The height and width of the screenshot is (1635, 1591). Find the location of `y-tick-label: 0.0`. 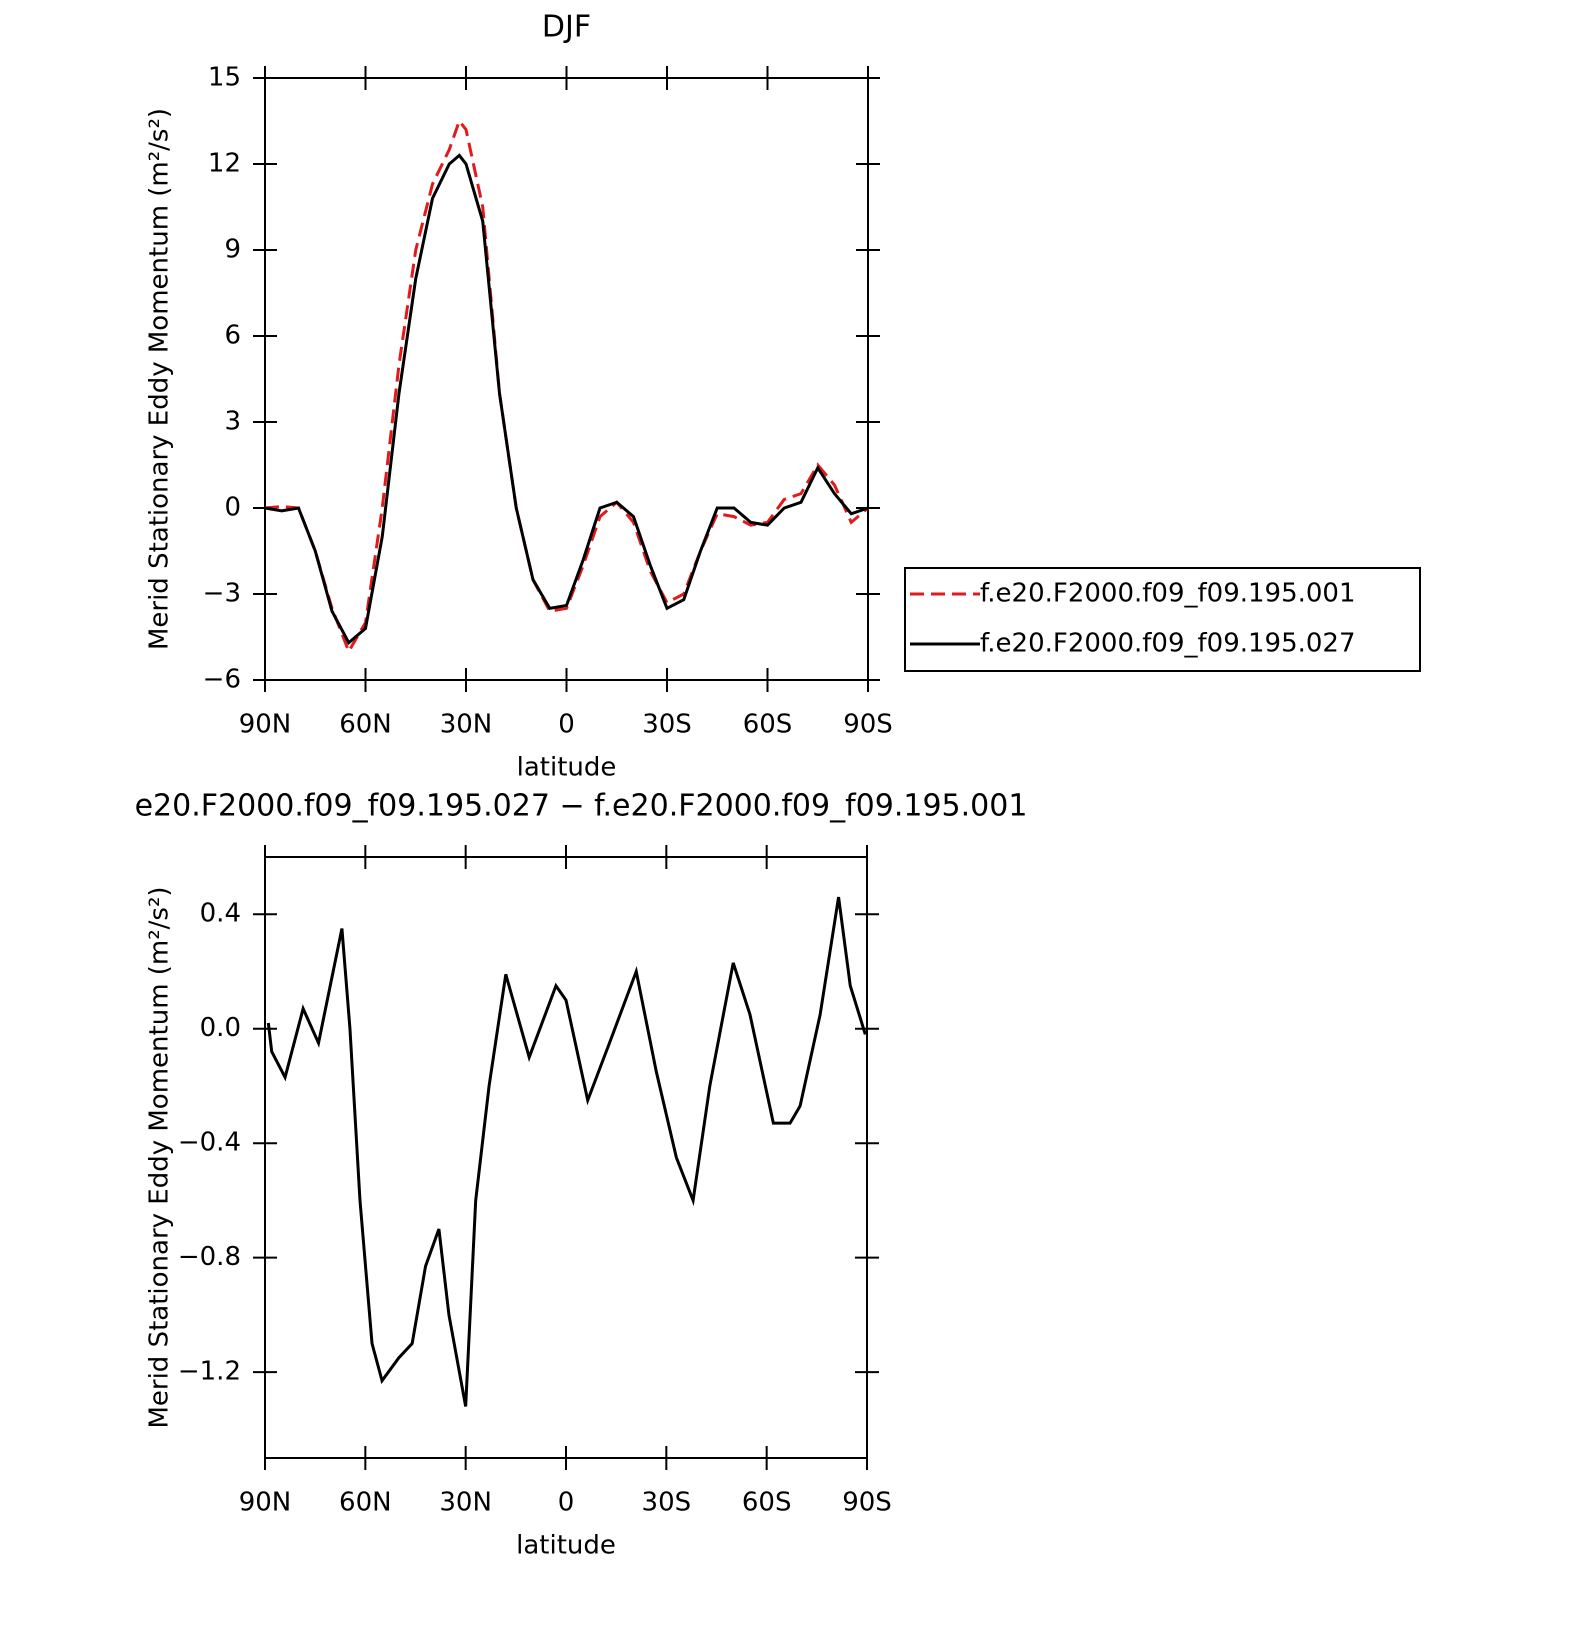

y-tick-label: 0.0 is located at coordinates (220, 1028).